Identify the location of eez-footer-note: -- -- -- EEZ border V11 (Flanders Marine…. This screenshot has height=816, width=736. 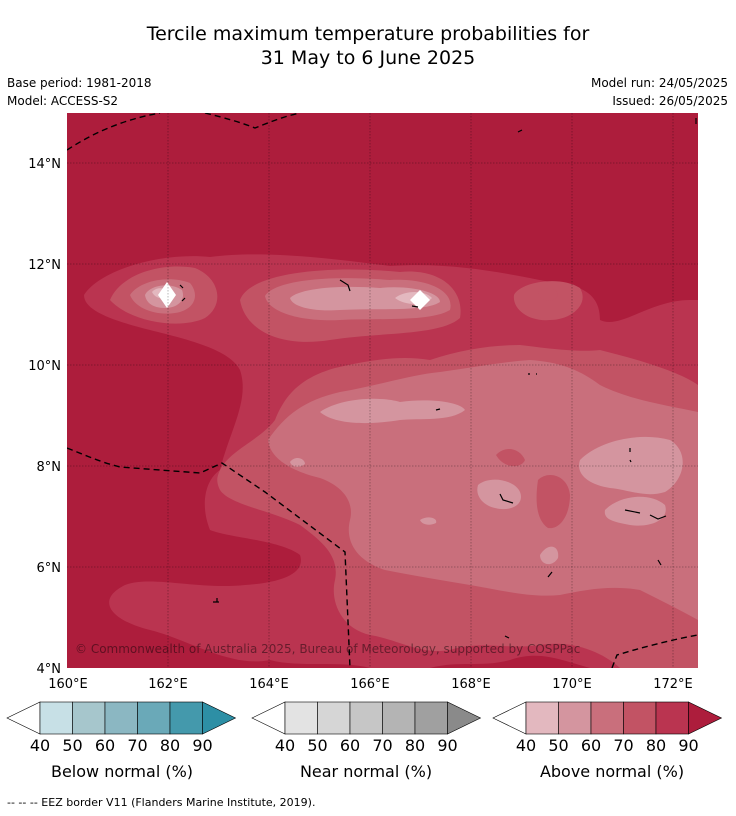
(161, 802).